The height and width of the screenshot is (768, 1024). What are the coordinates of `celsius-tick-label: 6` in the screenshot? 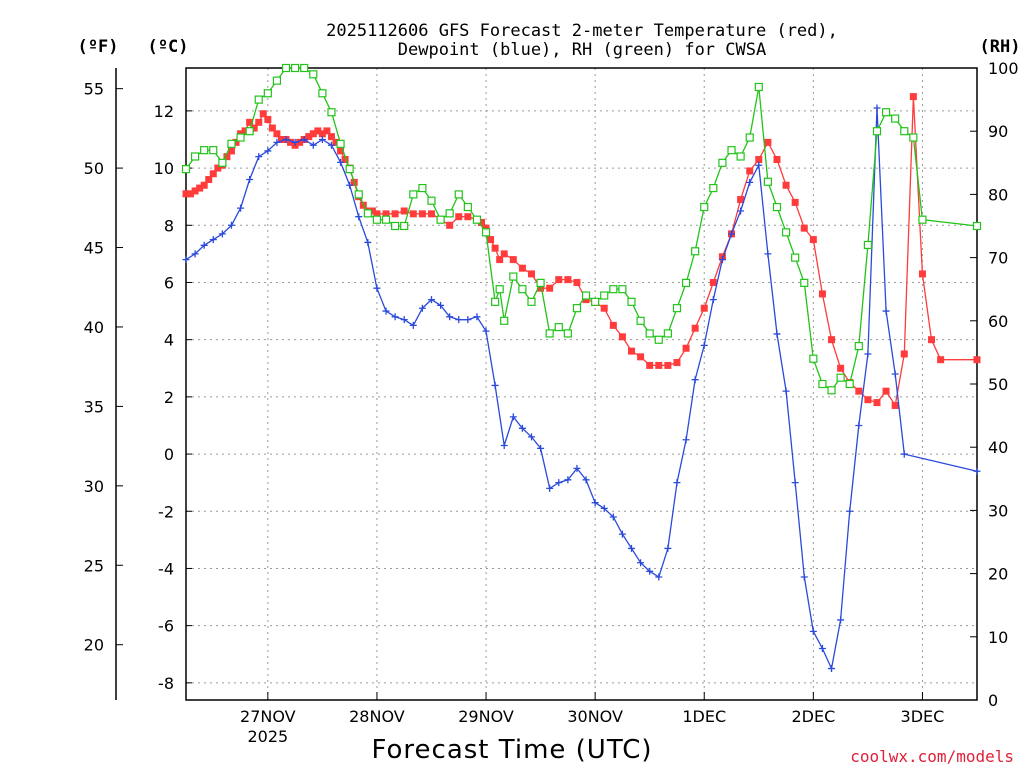 It's located at (169, 282).